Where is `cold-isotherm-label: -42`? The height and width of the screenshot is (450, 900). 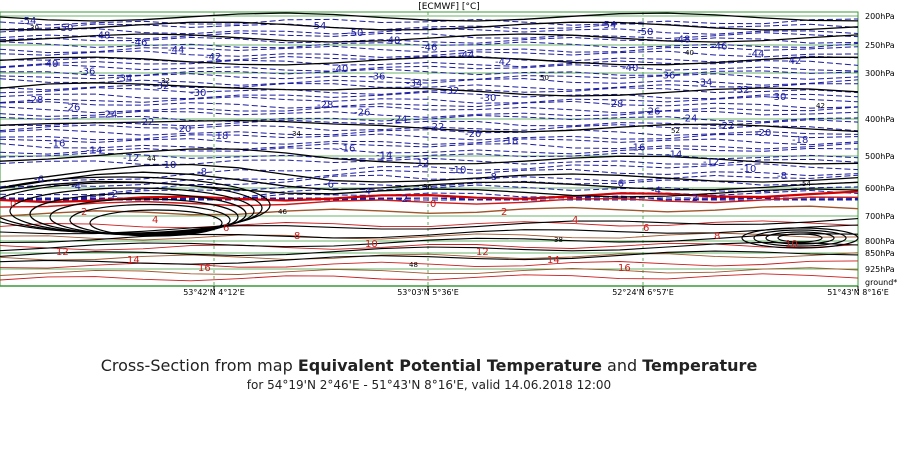
cold-isotherm-label: -42 is located at coordinates (503, 62).